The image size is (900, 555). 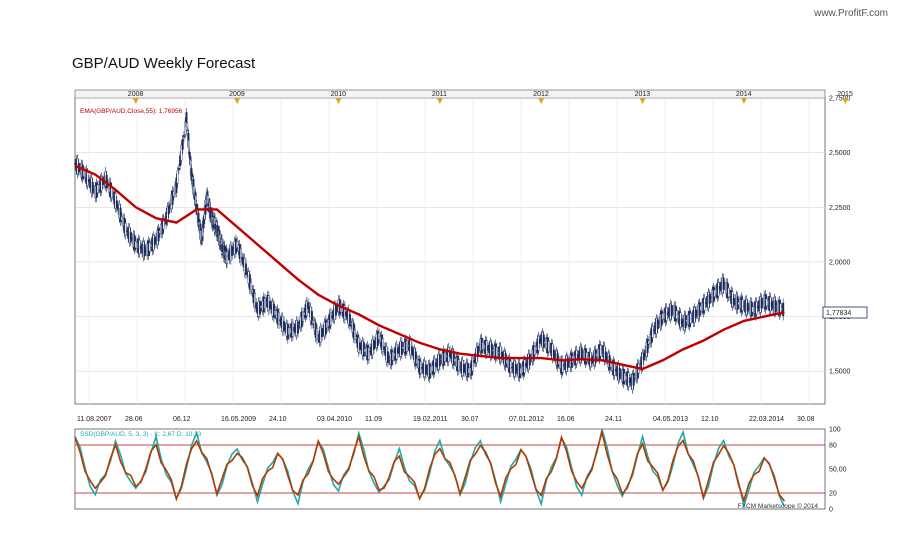 What do you see at coordinates (831, 510) in the screenshot?
I see `osc-y-tick-label: 0` at bounding box center [831, 510].